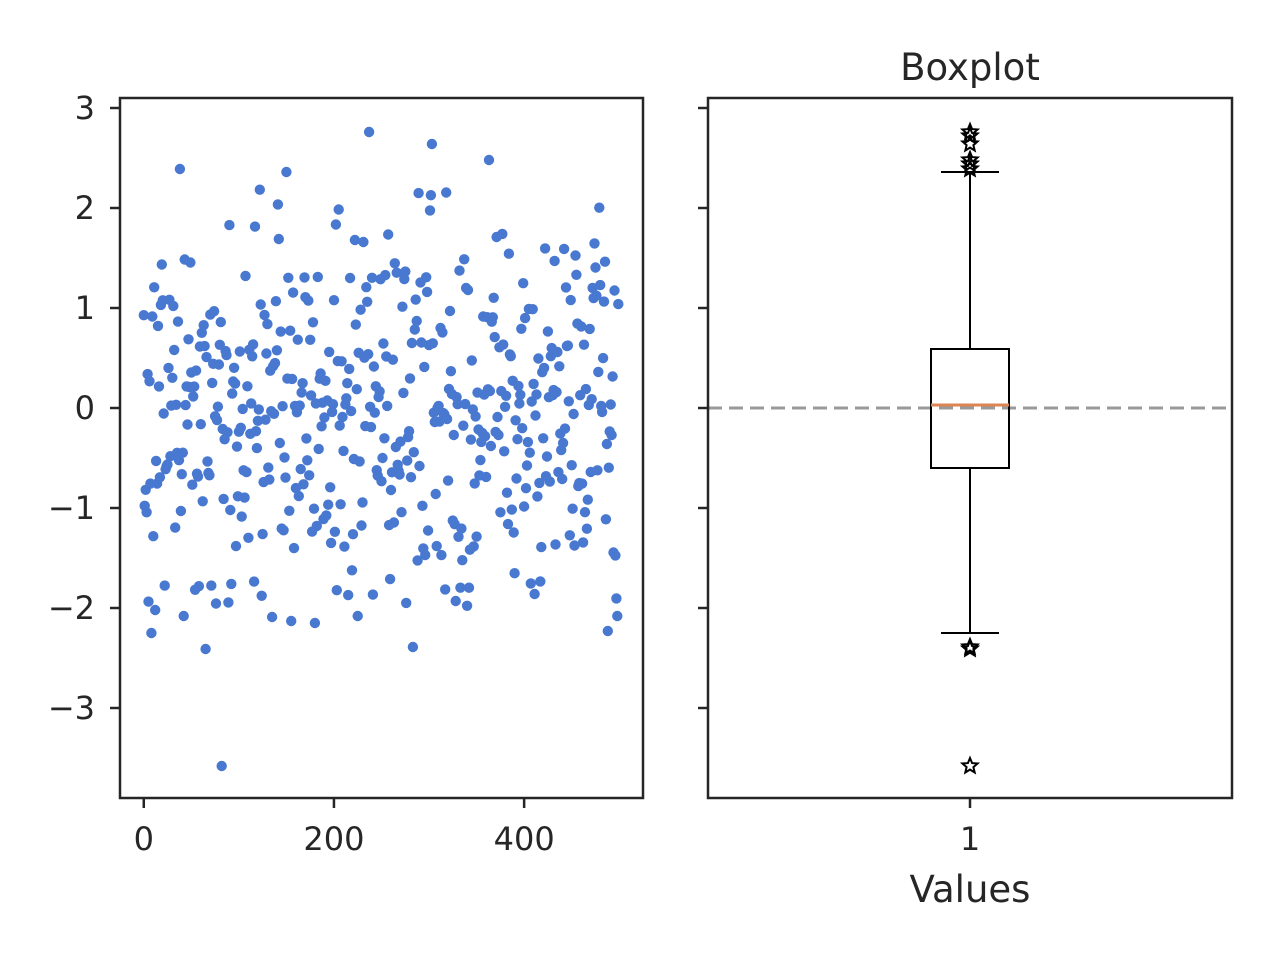 The height and width of the screenshot is (960, 1280). I want to click on boxplot-y-ticks, so click(703, 408).